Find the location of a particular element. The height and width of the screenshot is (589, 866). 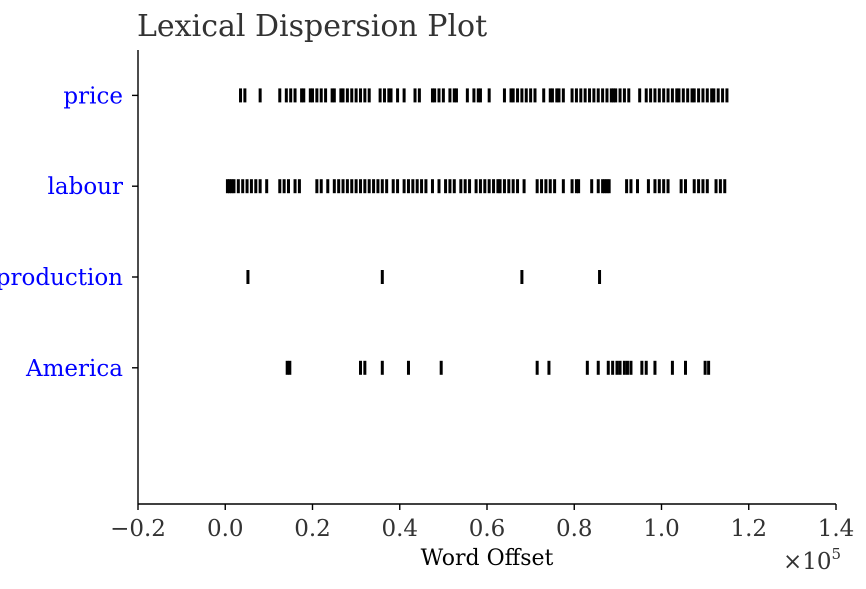

series-price is located at coordinates (484, 95).